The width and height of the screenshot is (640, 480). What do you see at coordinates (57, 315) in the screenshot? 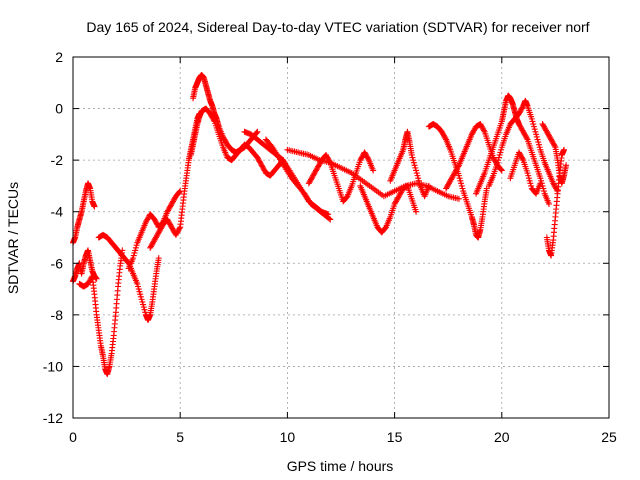
I see `y-tick-label: -8` at bounding box center [57, 315].